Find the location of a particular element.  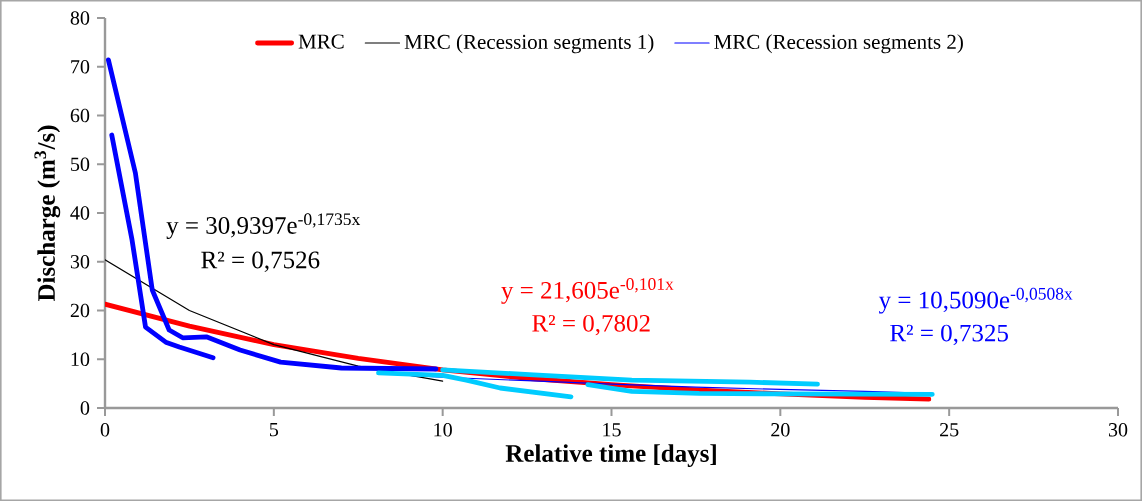

legend-label: MRC (Recession segments 1) is located at coordinates (529, 44).